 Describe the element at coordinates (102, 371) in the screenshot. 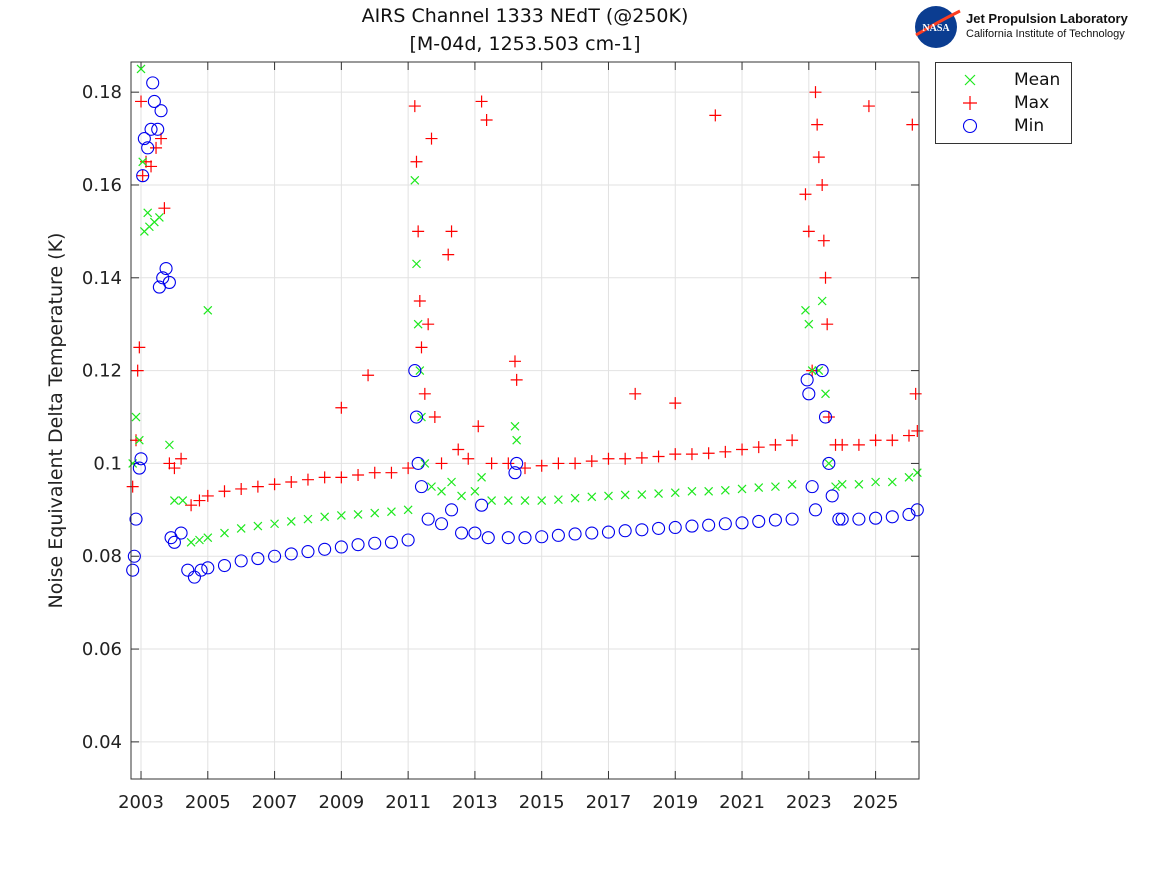

I see `y-tick-label: 0.12` at that location.